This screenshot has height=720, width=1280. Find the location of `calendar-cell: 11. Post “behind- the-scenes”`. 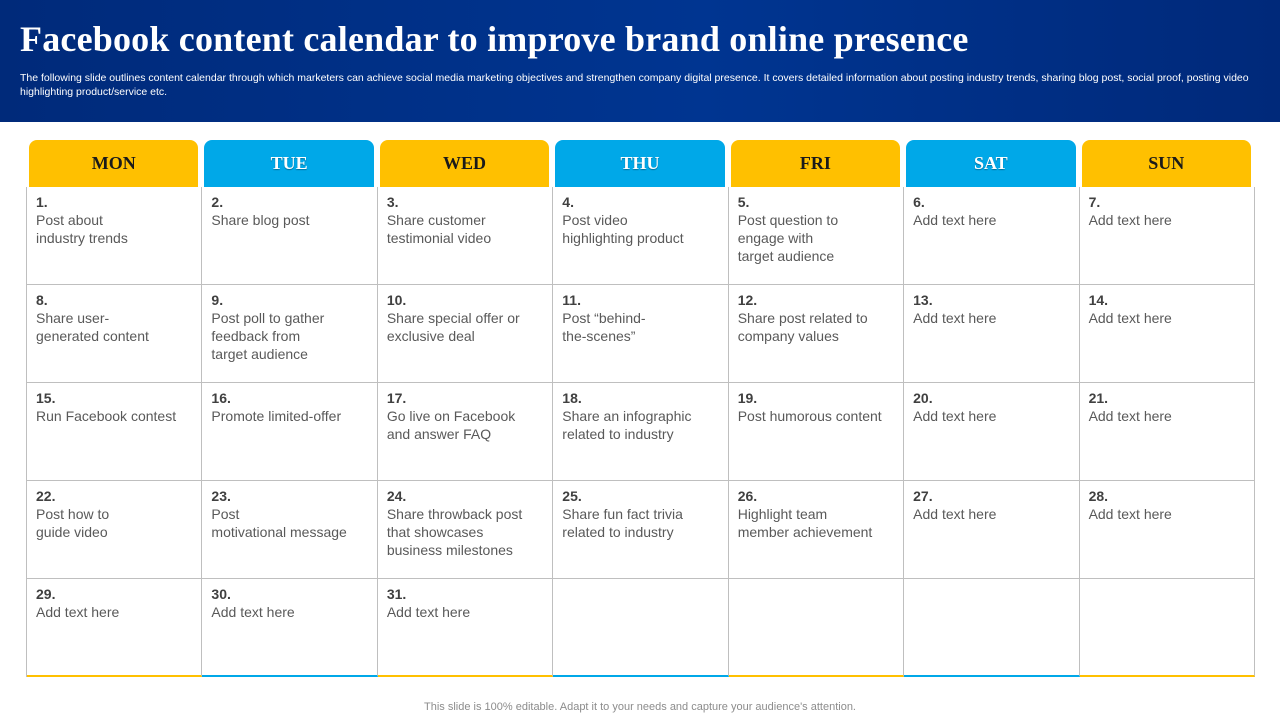

calendar-cell: 11. Post “behind- the-scenes” is located at coordinates (641, 334).